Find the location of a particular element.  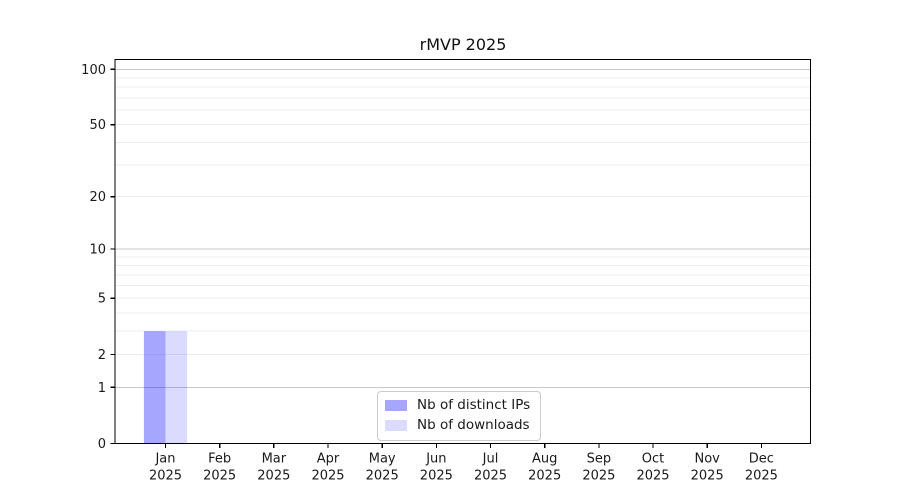

legend-item-distinct-ips: Nb of distinct IPs is located at coordinates (457, 405).